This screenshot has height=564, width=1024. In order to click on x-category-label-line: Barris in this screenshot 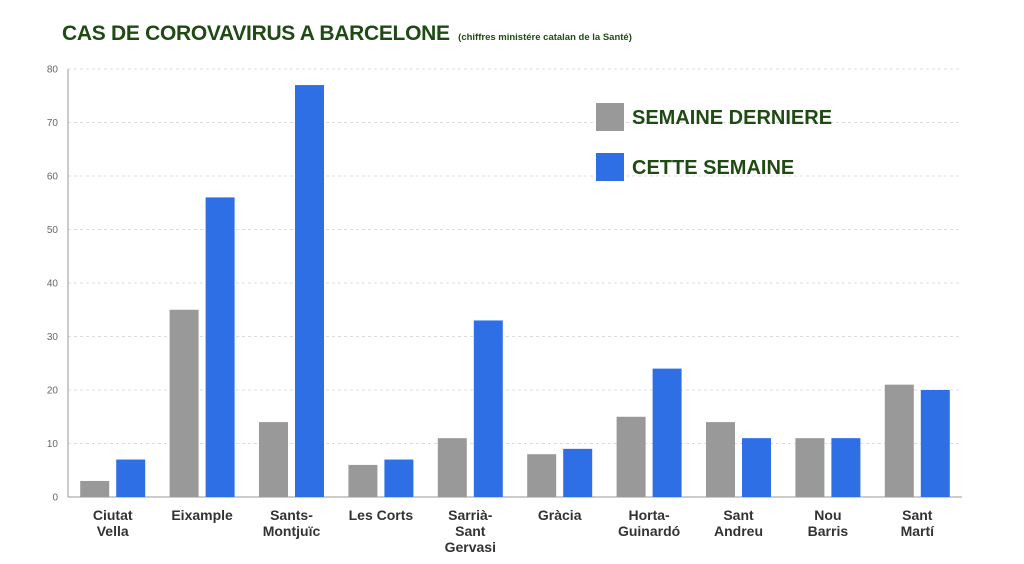, I will do `click(828, 531)`.